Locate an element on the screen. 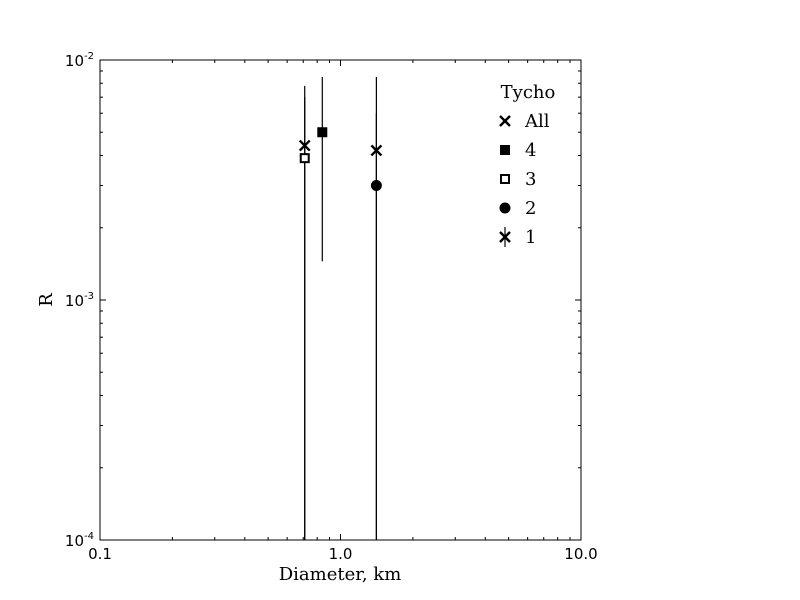  x-tick-label: 1.0 is located at coordinates (341, 554).